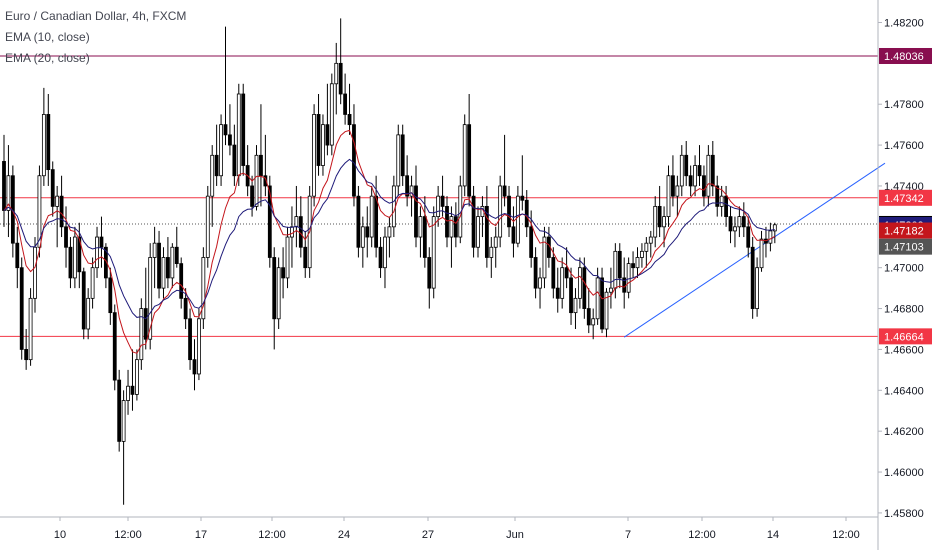 The image size is (932, 555). I want to click on x-tick-label: 14, so click(773, 535).